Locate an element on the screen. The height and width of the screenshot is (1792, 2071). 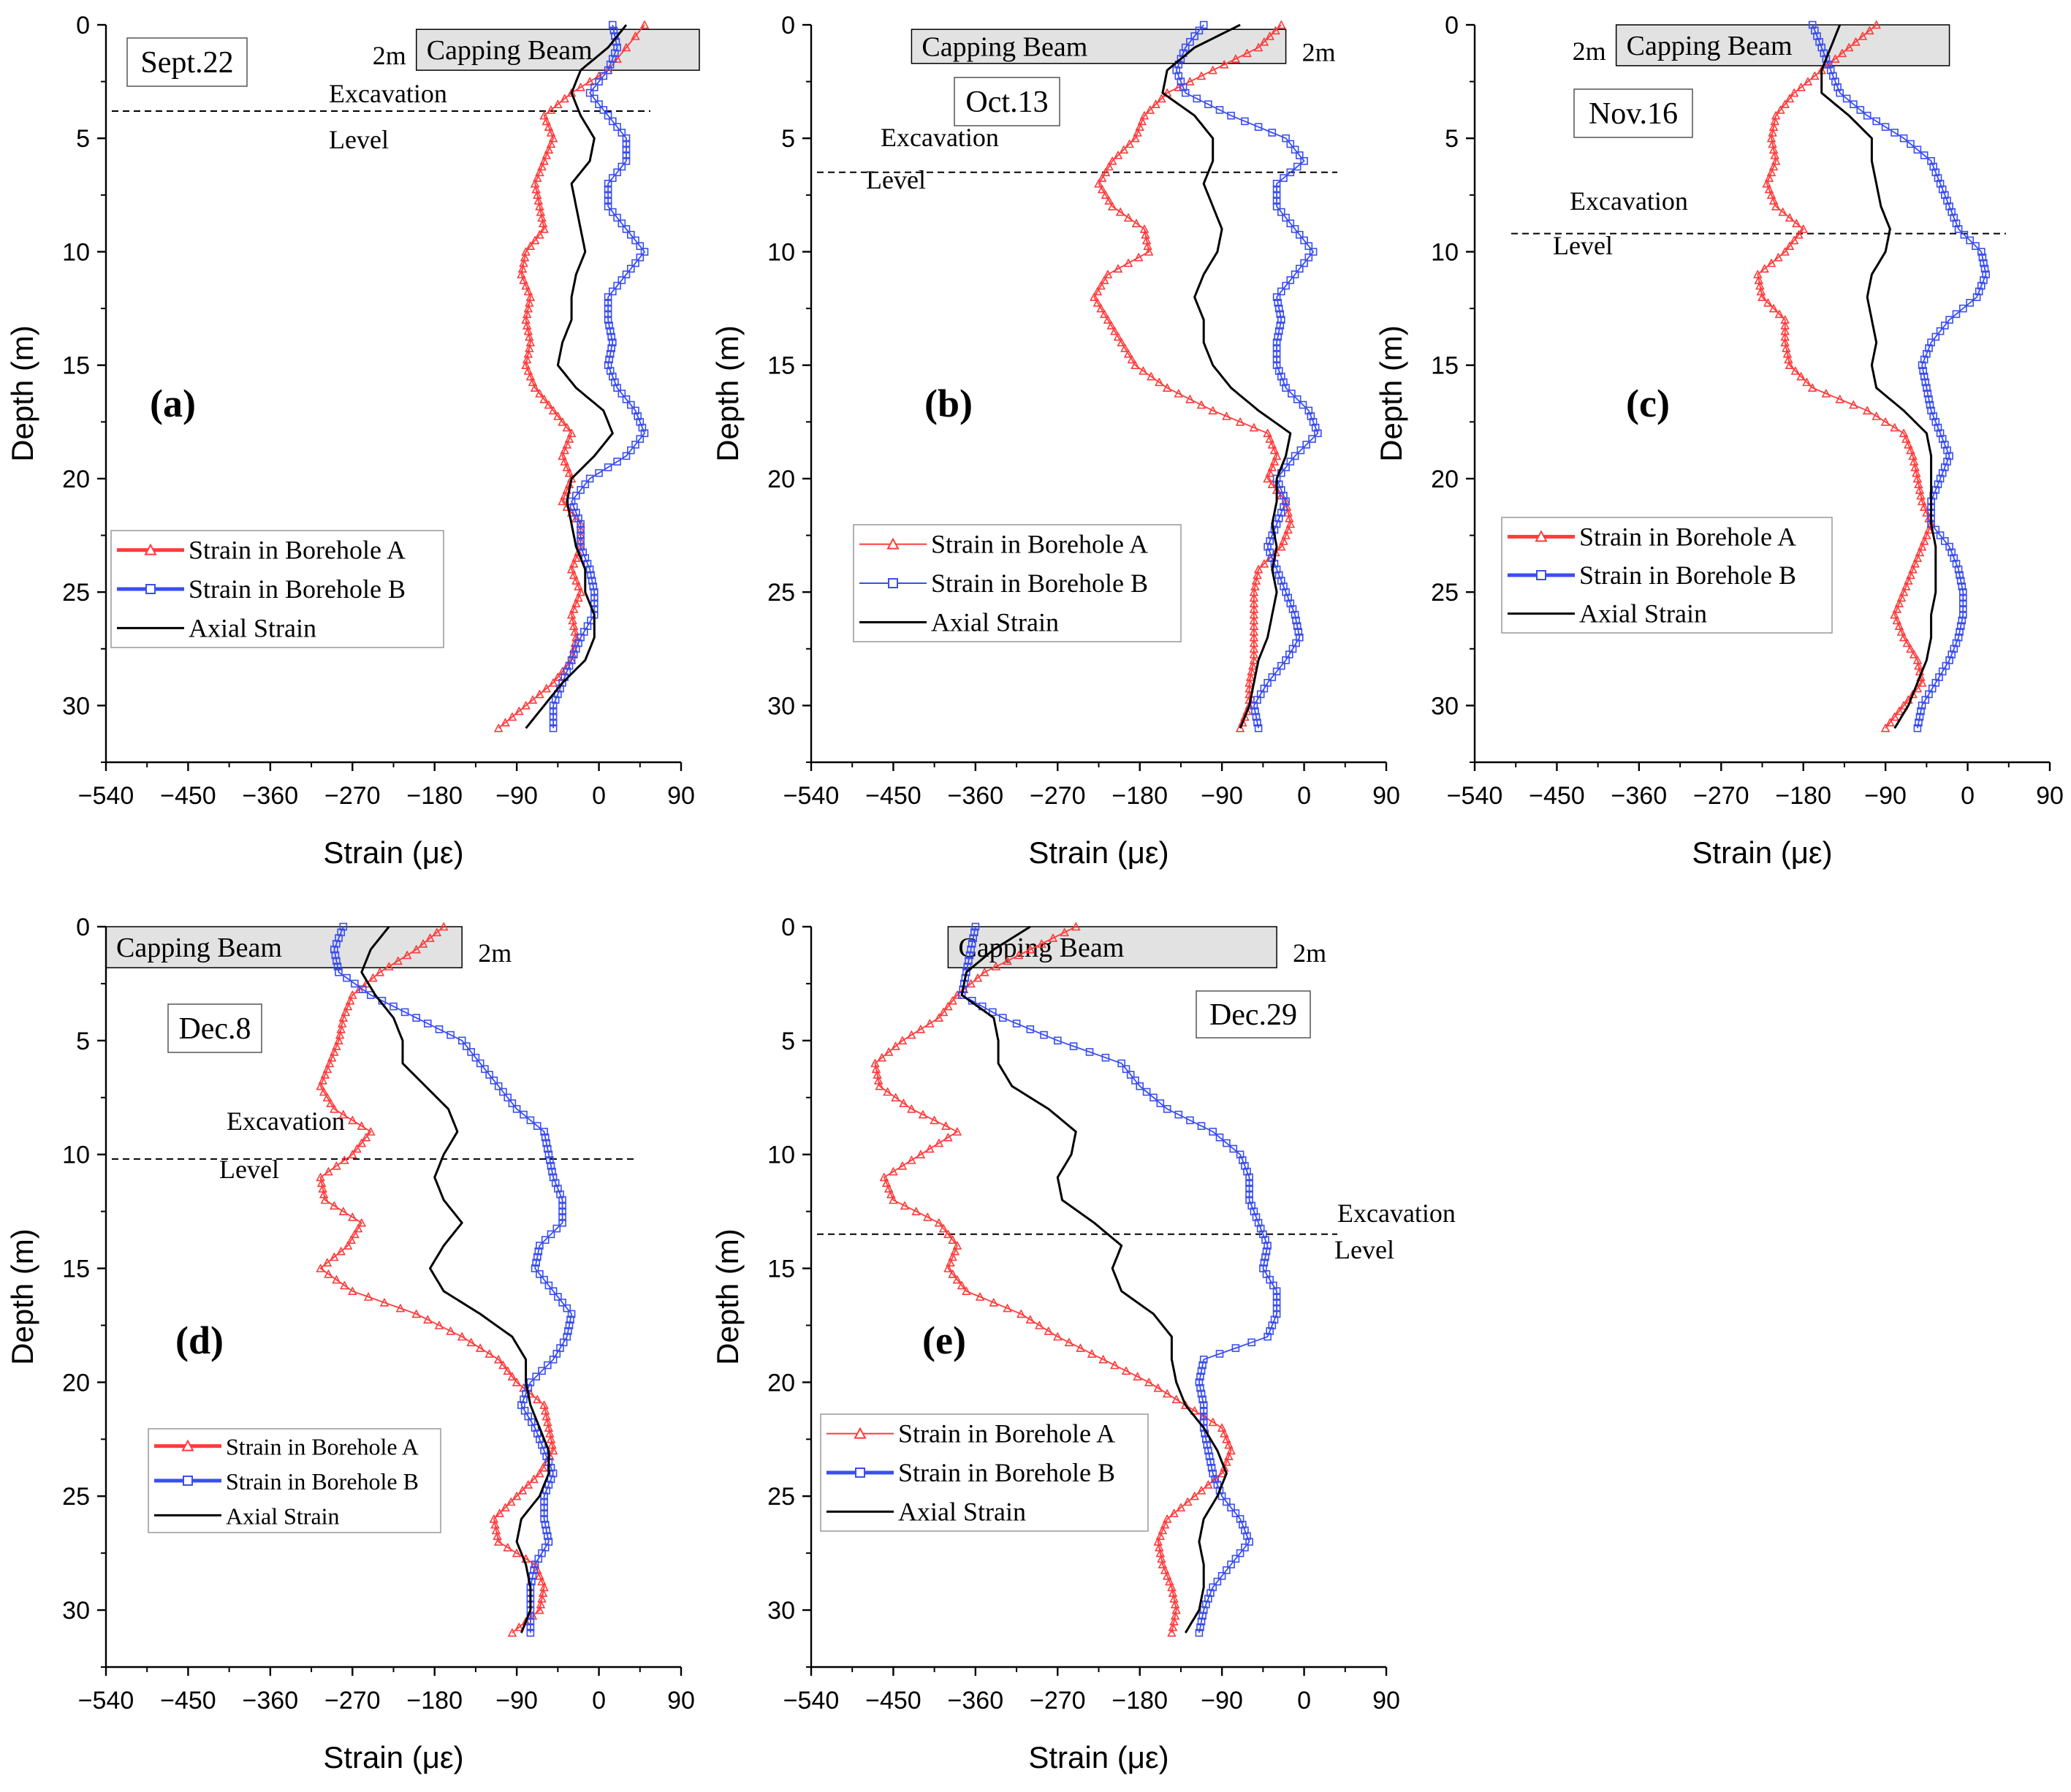
date-label: Dec.29 is located at coordinates (1253, 1015).